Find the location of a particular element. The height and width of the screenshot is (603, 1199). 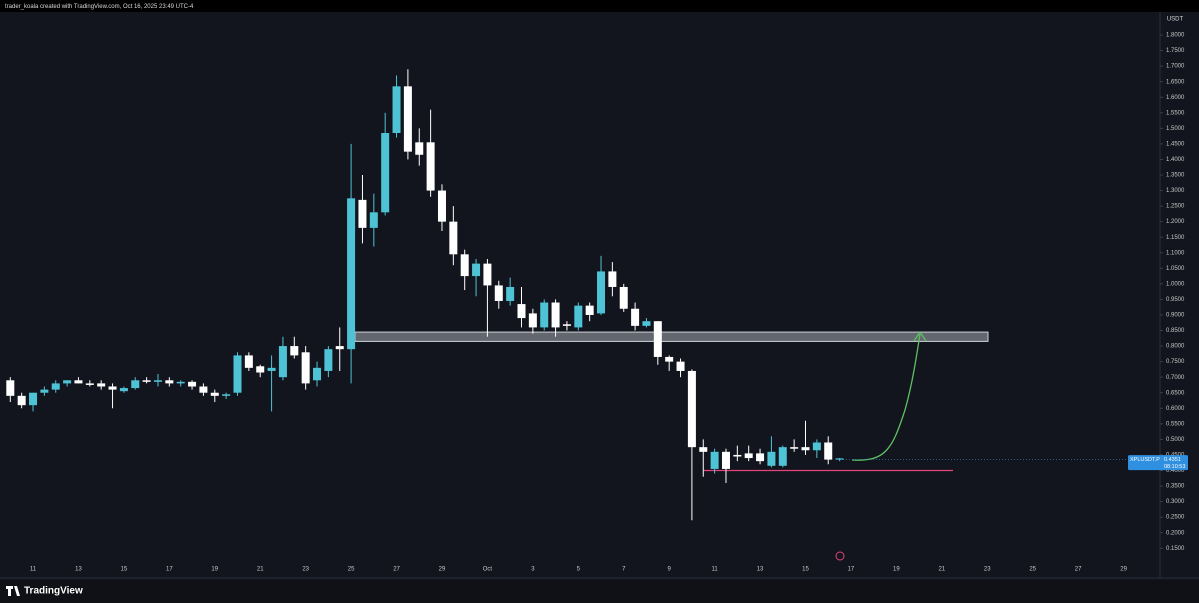

y-tick-label: 0.8500 is located at coordinates (1175, 331).